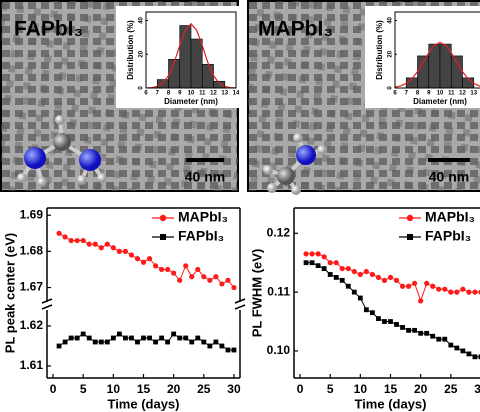  What do you see at coordinates (407, 94) in the screenshot?
I see `x-tick-label: 7` at bounding box center [407, 94].